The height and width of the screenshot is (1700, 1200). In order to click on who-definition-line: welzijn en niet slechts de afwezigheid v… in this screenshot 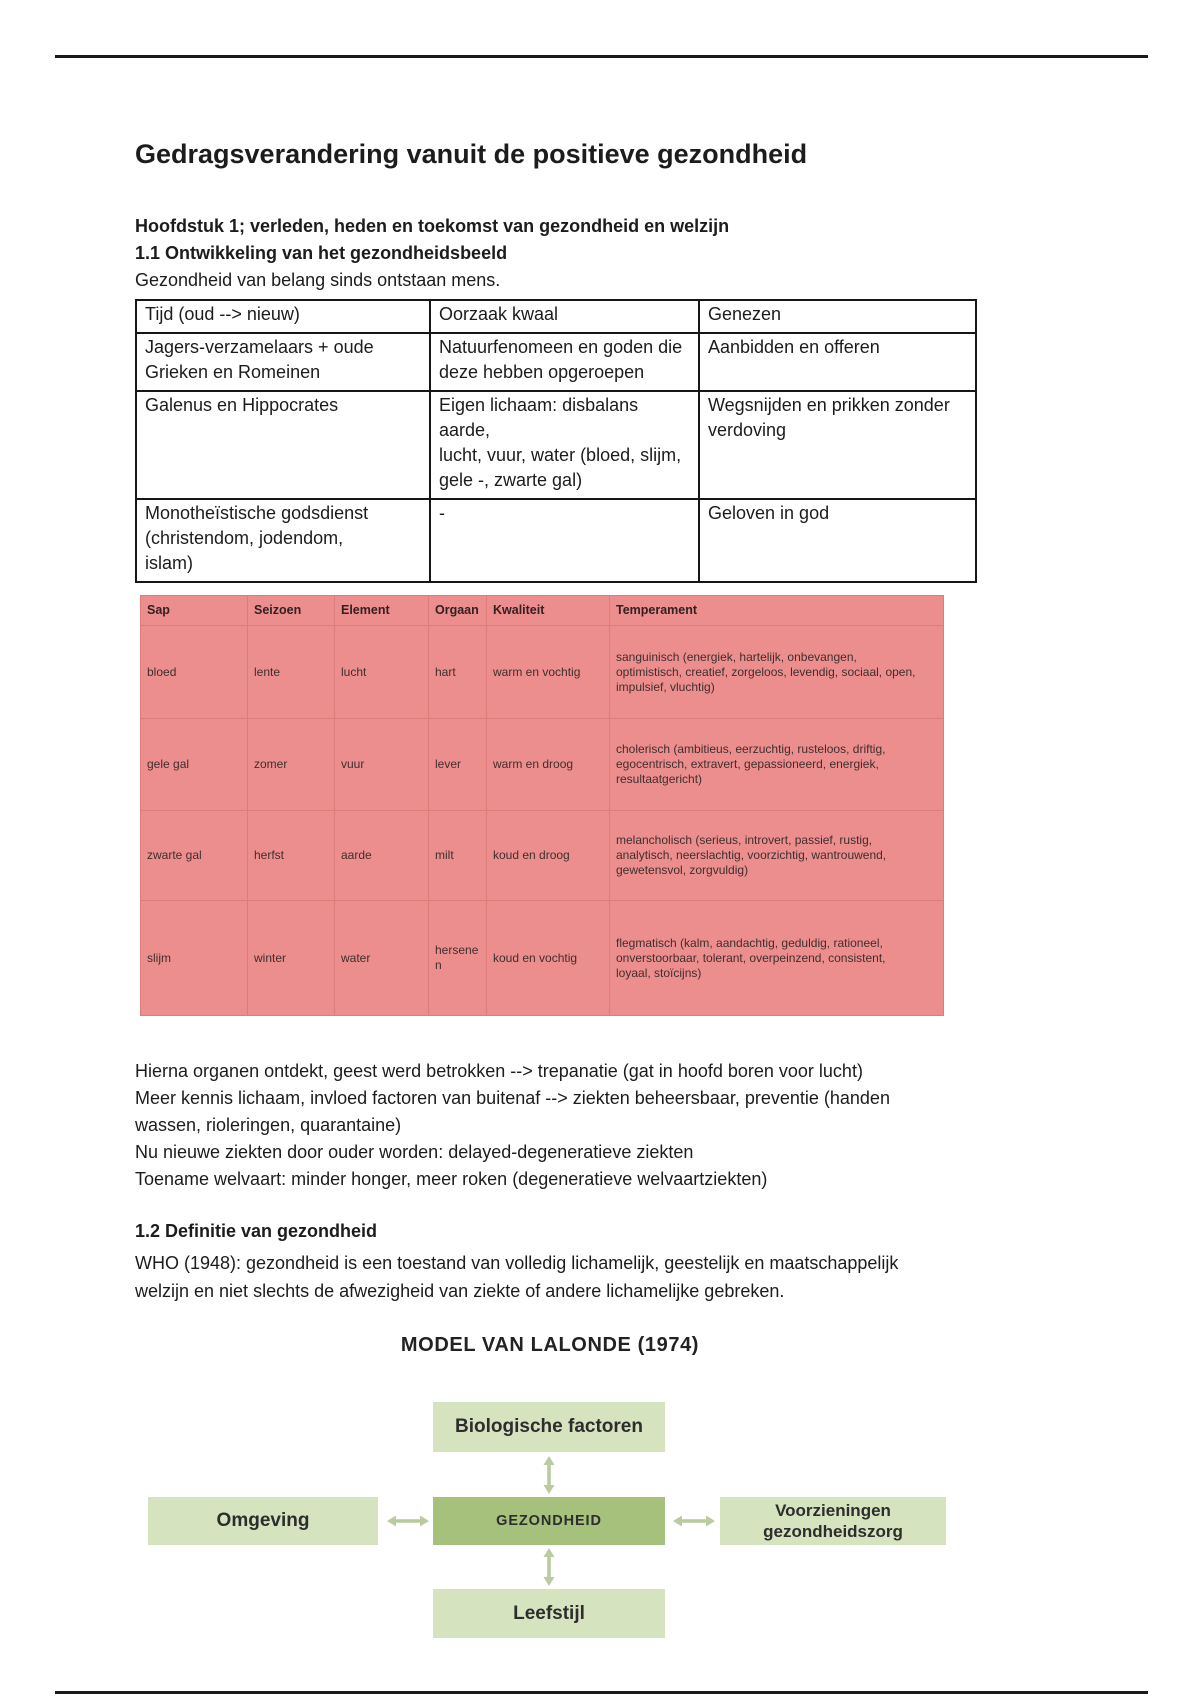, I will do `click(460, 1291)`.